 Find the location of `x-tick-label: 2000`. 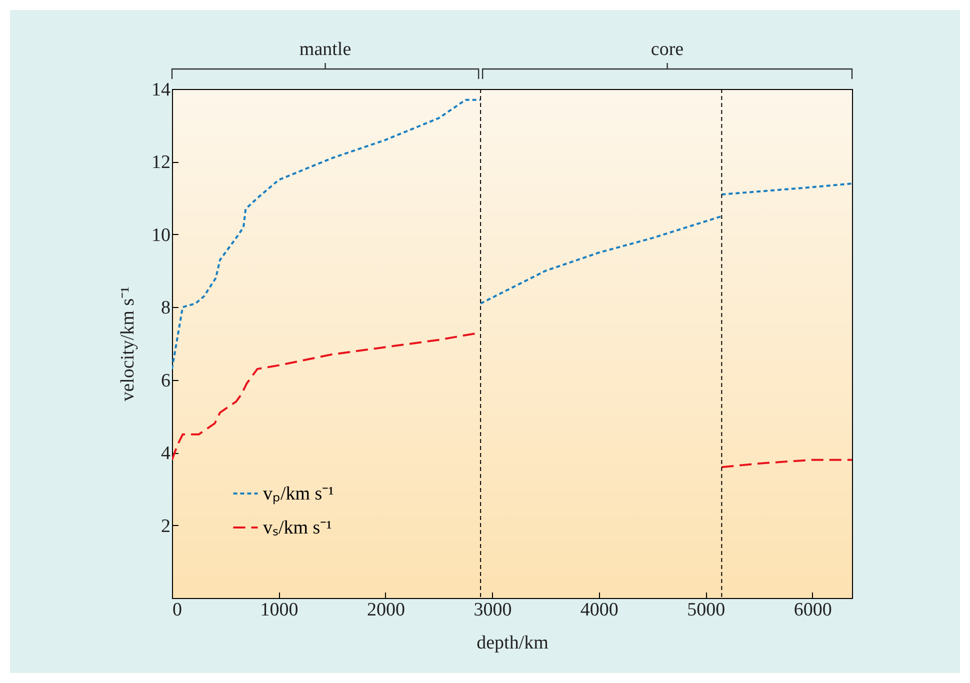

x-tick-label: 2000 is located at coordinates (385, 610).